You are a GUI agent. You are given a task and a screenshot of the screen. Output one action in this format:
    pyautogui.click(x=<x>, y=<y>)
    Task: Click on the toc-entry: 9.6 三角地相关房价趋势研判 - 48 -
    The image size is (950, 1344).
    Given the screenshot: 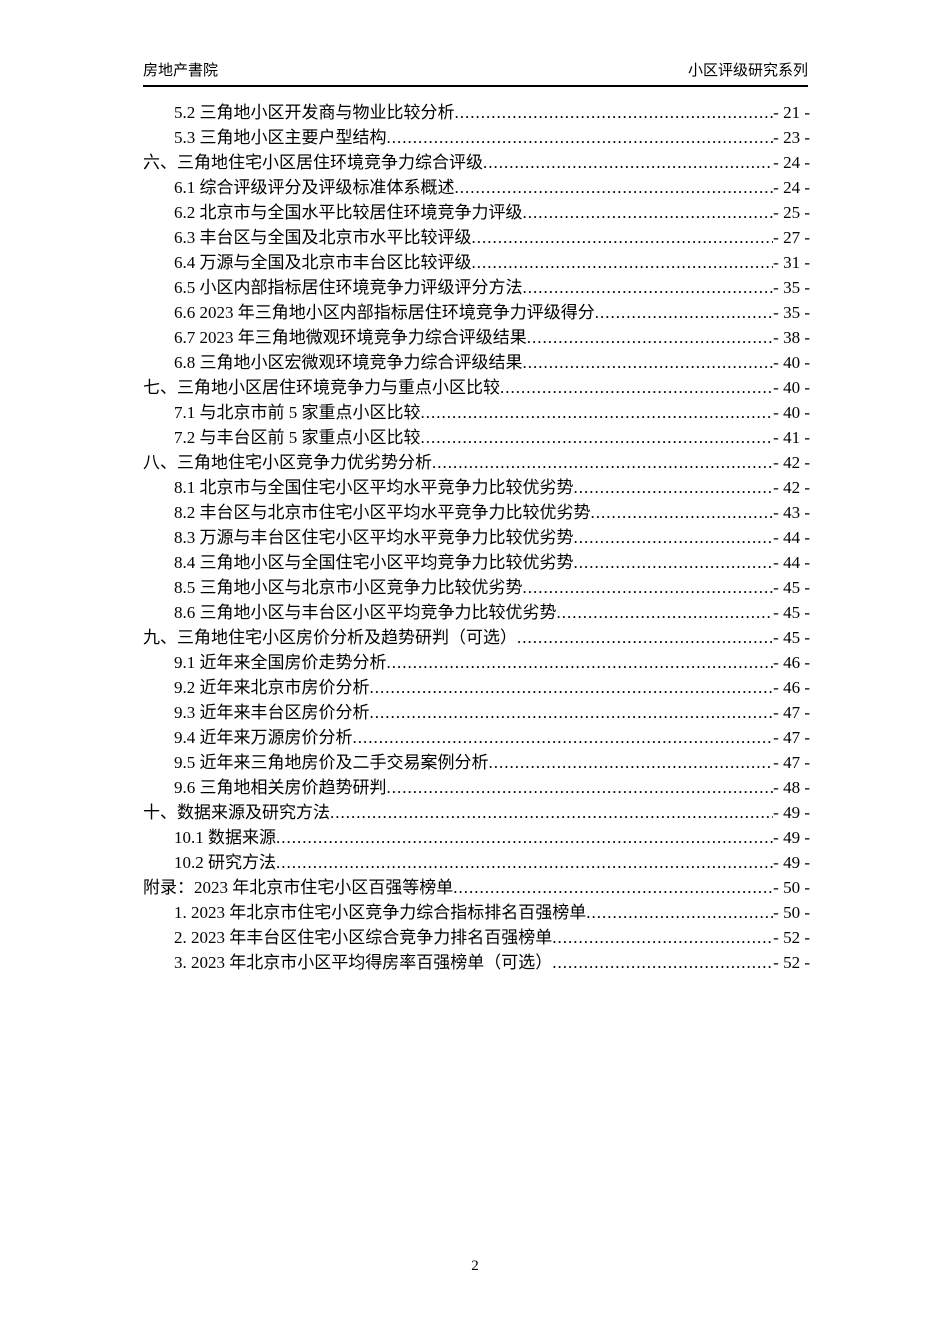 What is the action you would take?
    pyautogui.click(x=476, y=787)
    